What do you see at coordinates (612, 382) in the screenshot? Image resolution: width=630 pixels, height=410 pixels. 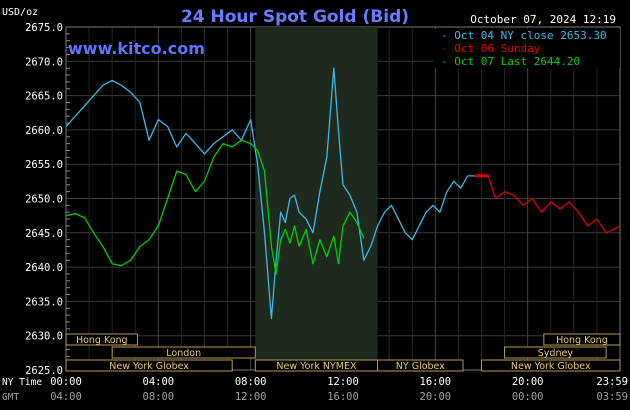 I see `x-tick-label: 23:59` at bounding box center [612, 382].